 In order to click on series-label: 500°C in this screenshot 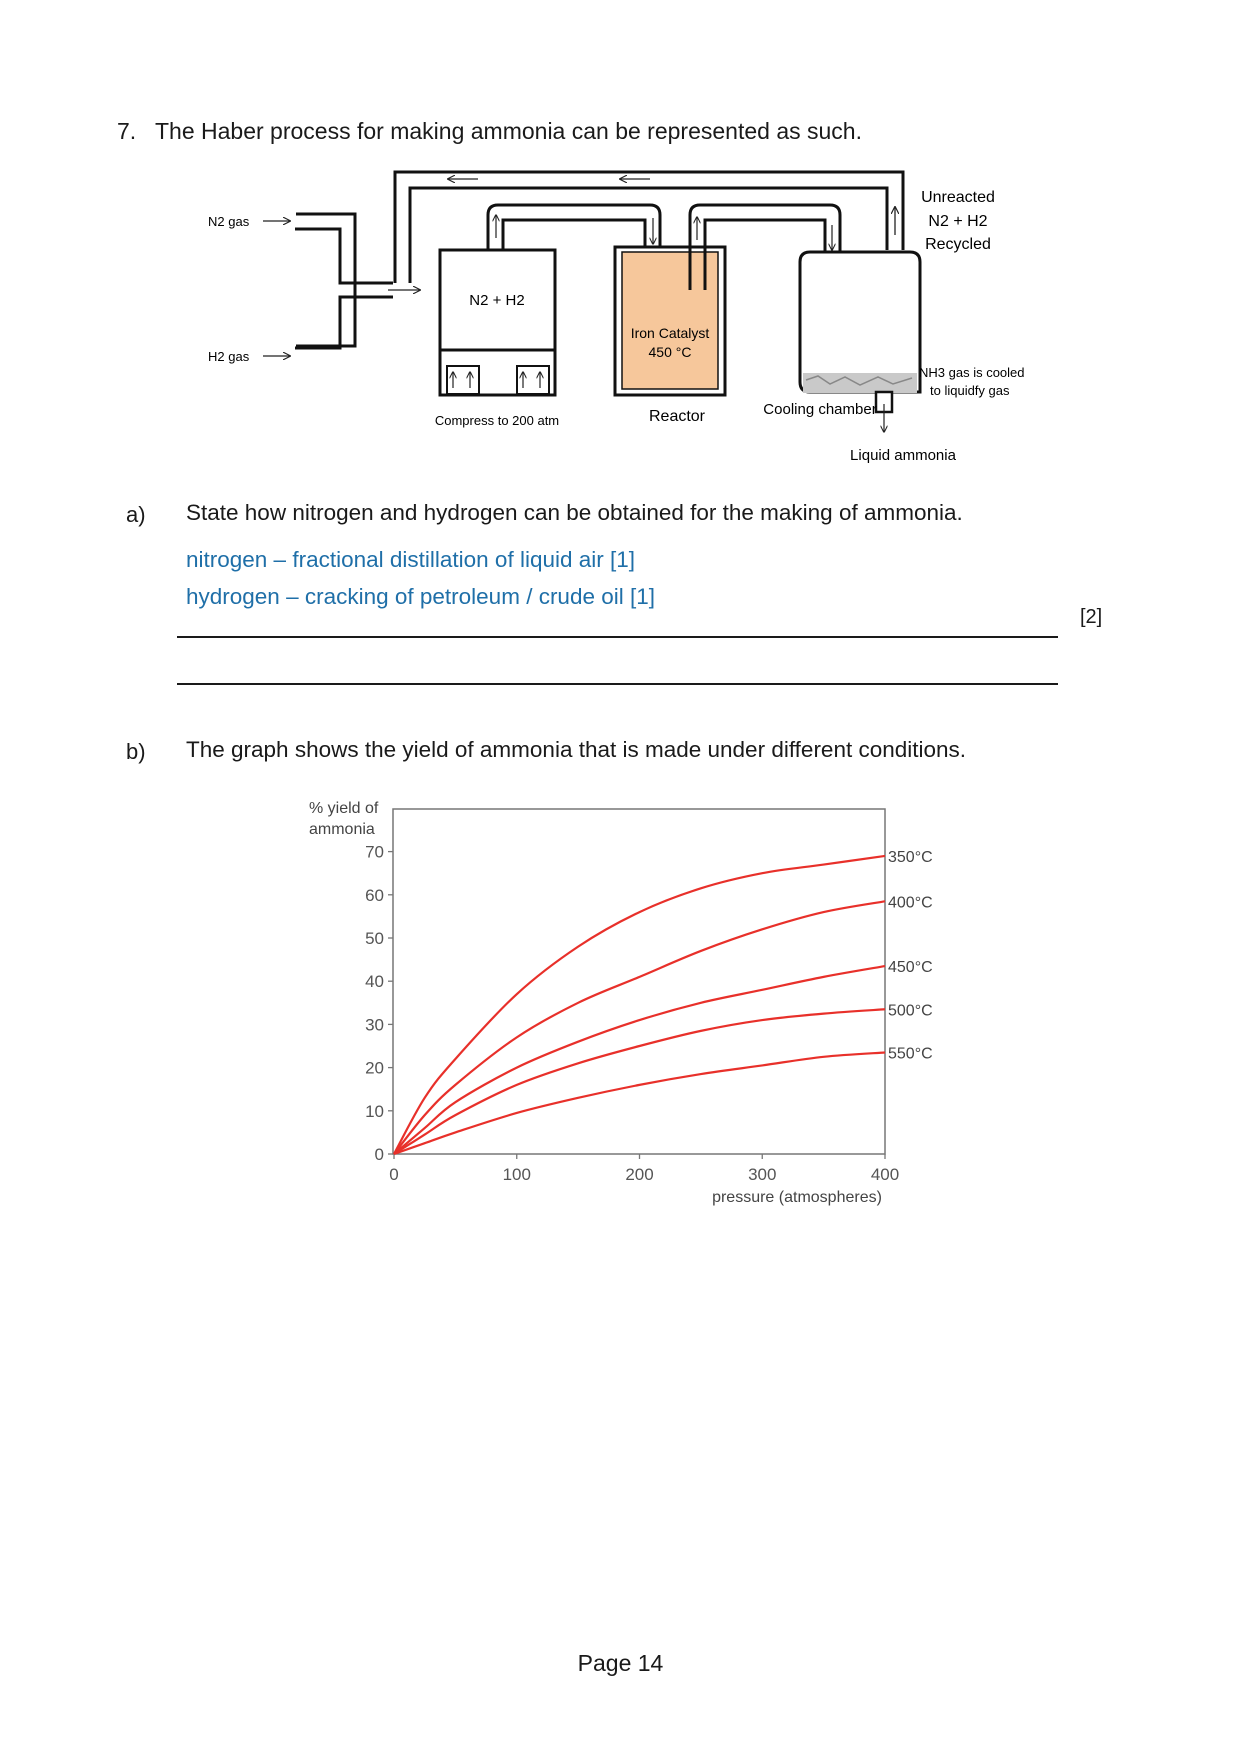, I will do `click(910, 1010)`.